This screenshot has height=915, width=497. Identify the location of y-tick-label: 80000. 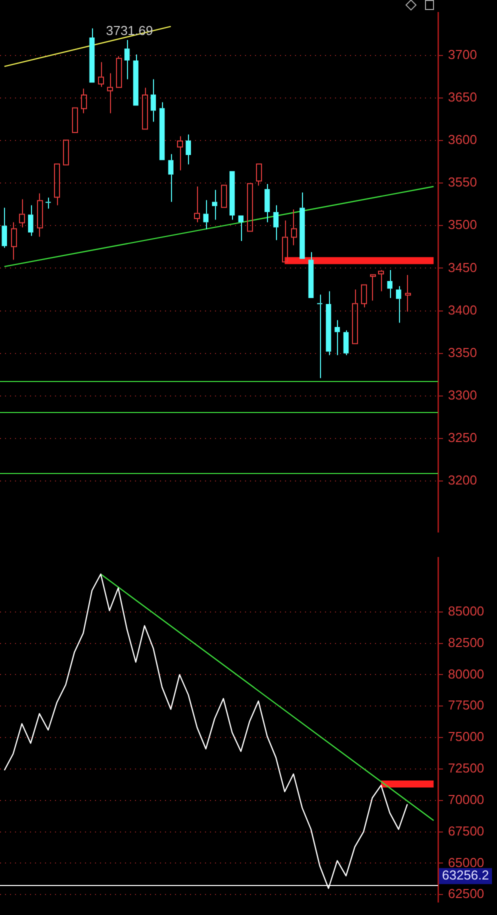
(466, 674).